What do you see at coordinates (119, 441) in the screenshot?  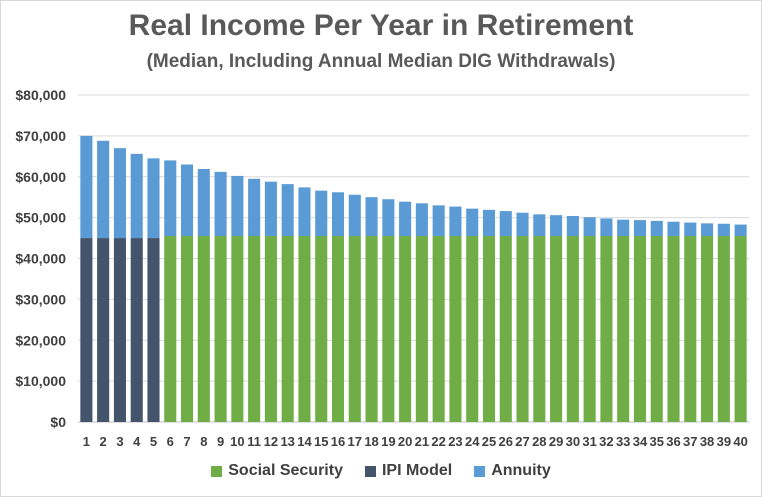 I see `x-tick-label: 3` at bounding box center [119, 441].